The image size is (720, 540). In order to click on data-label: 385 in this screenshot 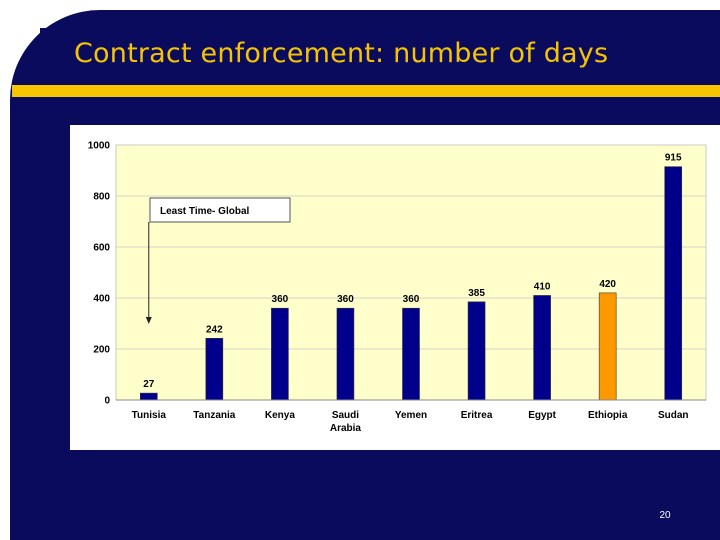, I will do `click(476, 293)`.